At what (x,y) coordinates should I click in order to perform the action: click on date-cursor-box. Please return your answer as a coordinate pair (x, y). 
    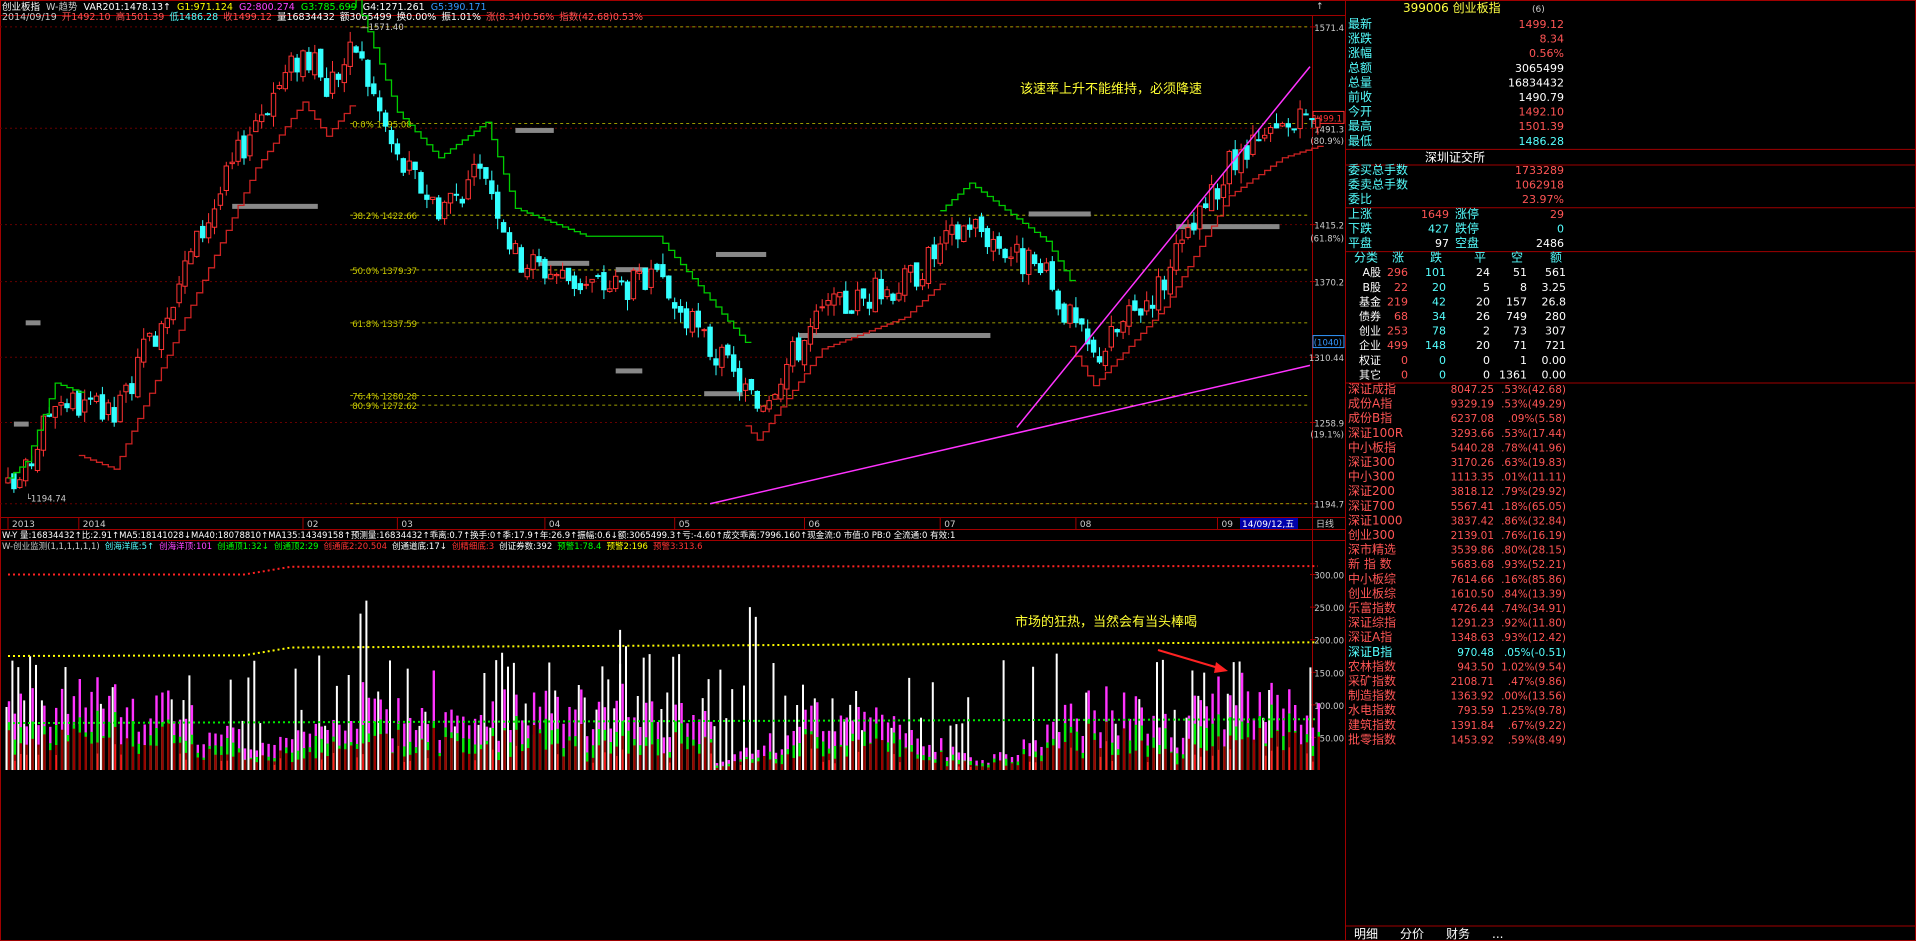
    Looking at the image, I should click on (1269, 523).